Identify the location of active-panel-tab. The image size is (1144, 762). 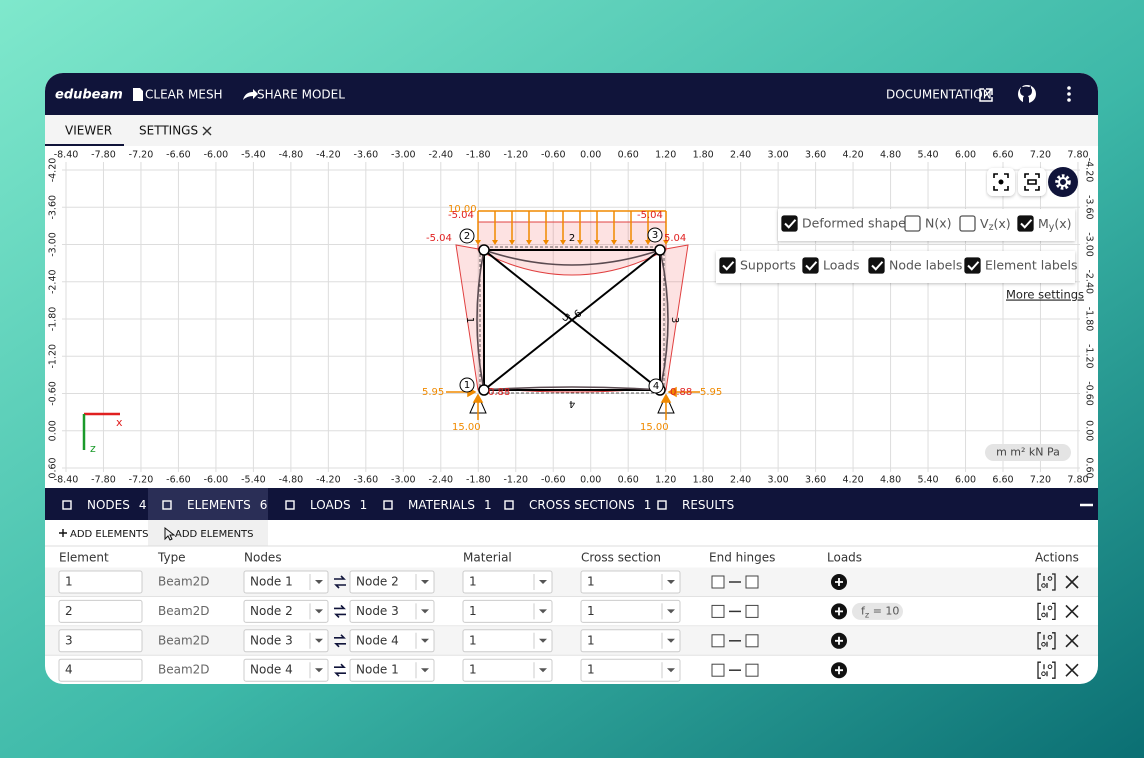
(208, 504).